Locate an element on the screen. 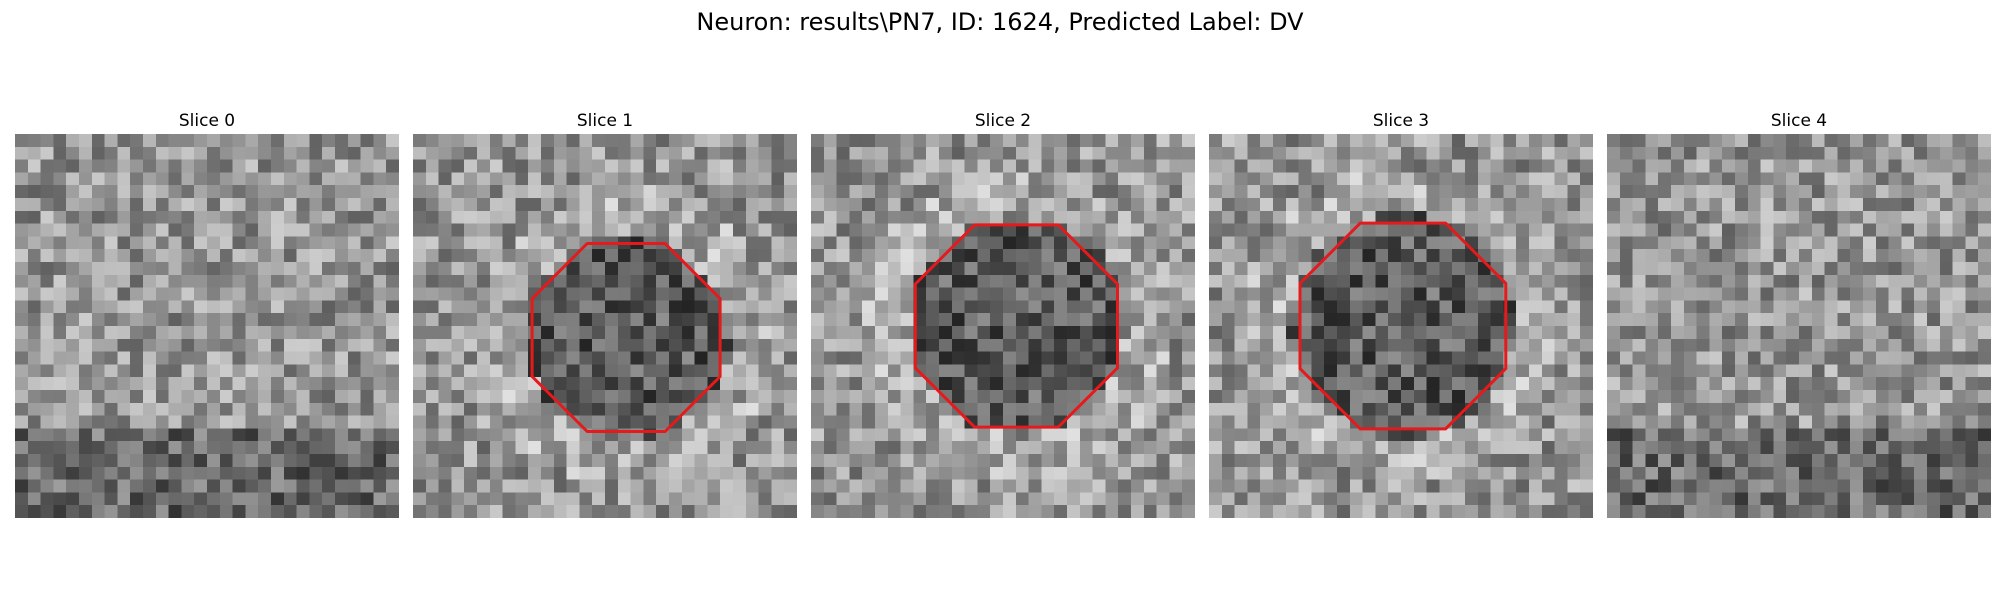 This screenshot has height=600, width=2000. slice-panel-1: Slice 1 is located at coordinates (605, 314).